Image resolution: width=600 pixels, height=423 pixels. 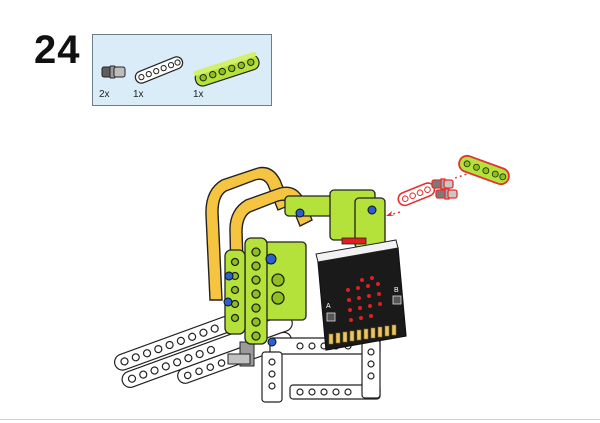 What do you see at coordinates (198, 94) in the screenshot?
I see `green-beam-qty: 1x` at bounding box center [198, 94].